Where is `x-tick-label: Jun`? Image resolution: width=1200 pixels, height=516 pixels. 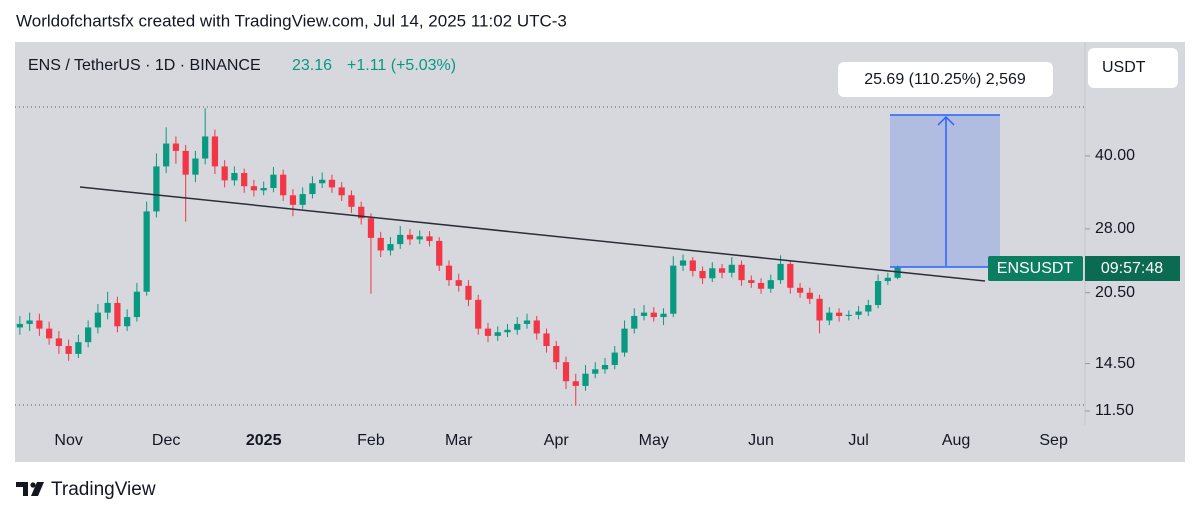
x-tick-label: Jun is located at coordinates (761, 440).